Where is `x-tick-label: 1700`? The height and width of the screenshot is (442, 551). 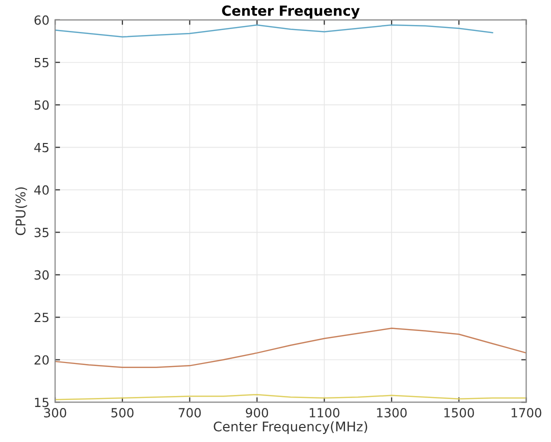
x-tick-label: 1700 is located at coordinates (527, 413).